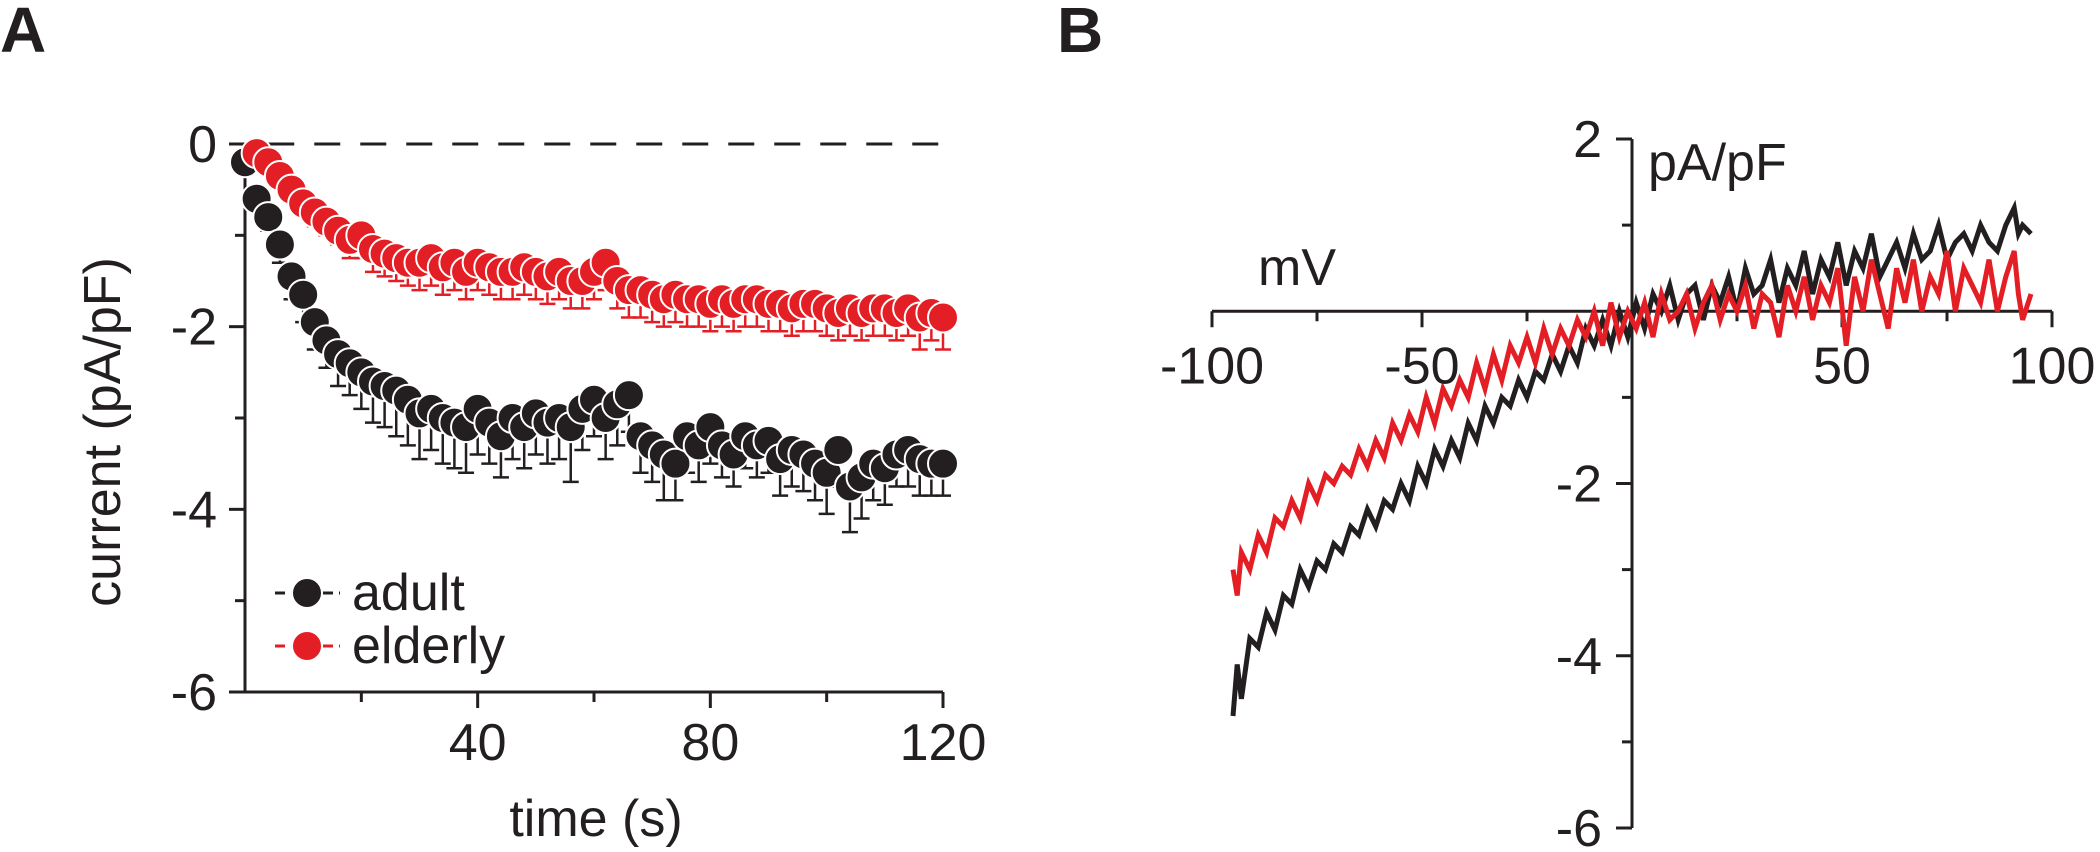  Describe the element at coordinates (1579, 657) in the screenshot. I see `panel-b-y-tick-label: -4` at that location.